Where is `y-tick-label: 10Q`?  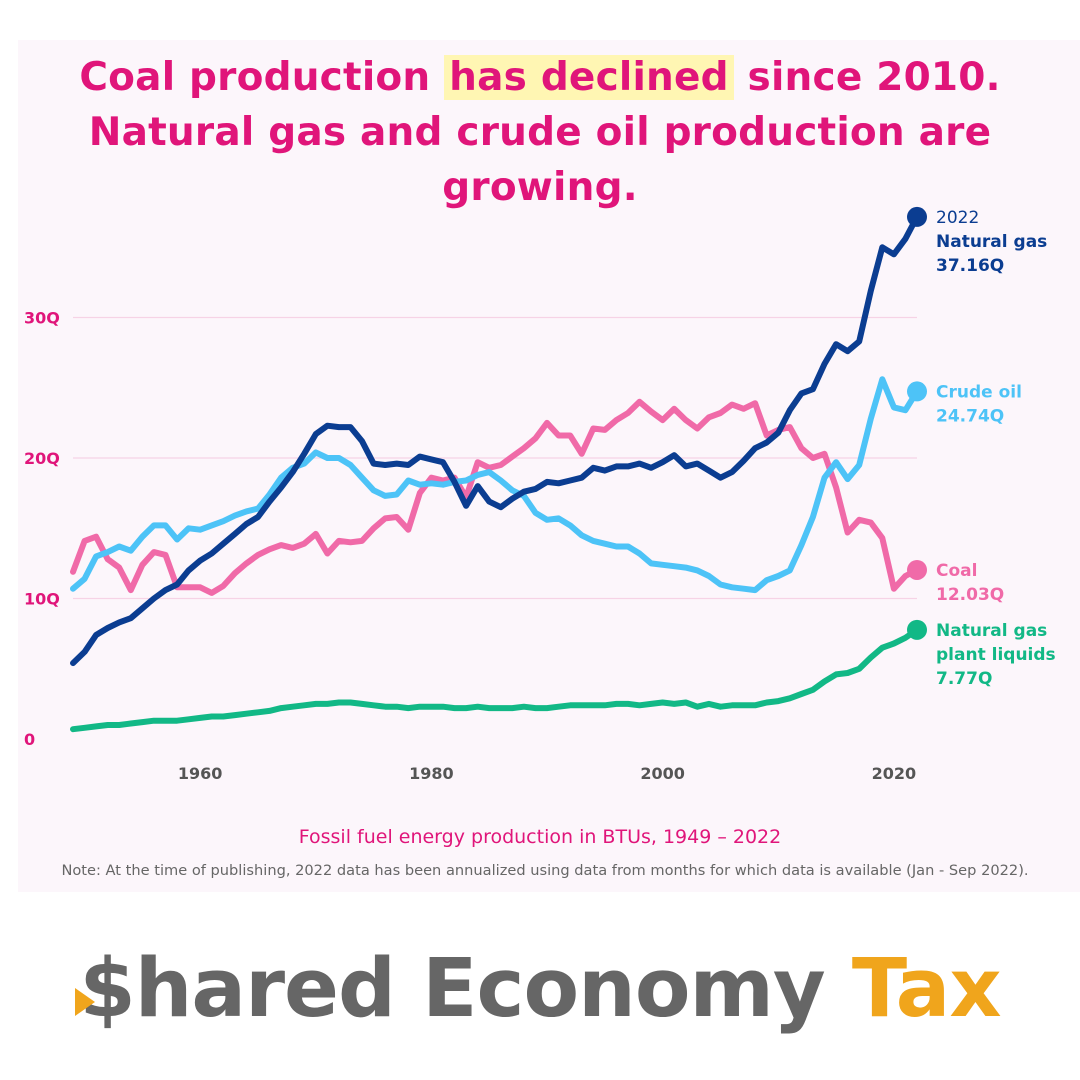 y-tick-label: 10Q is located at coordinates (42, 599).